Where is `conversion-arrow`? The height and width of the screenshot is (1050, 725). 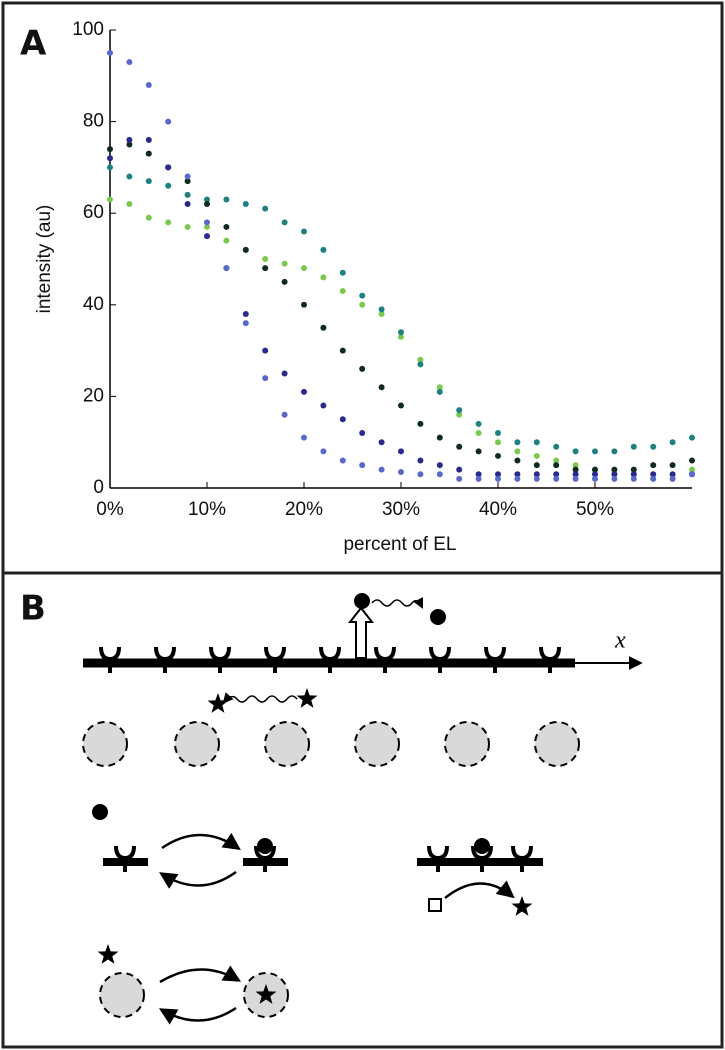
conversion-arrow is located at coordinates (479, 889).